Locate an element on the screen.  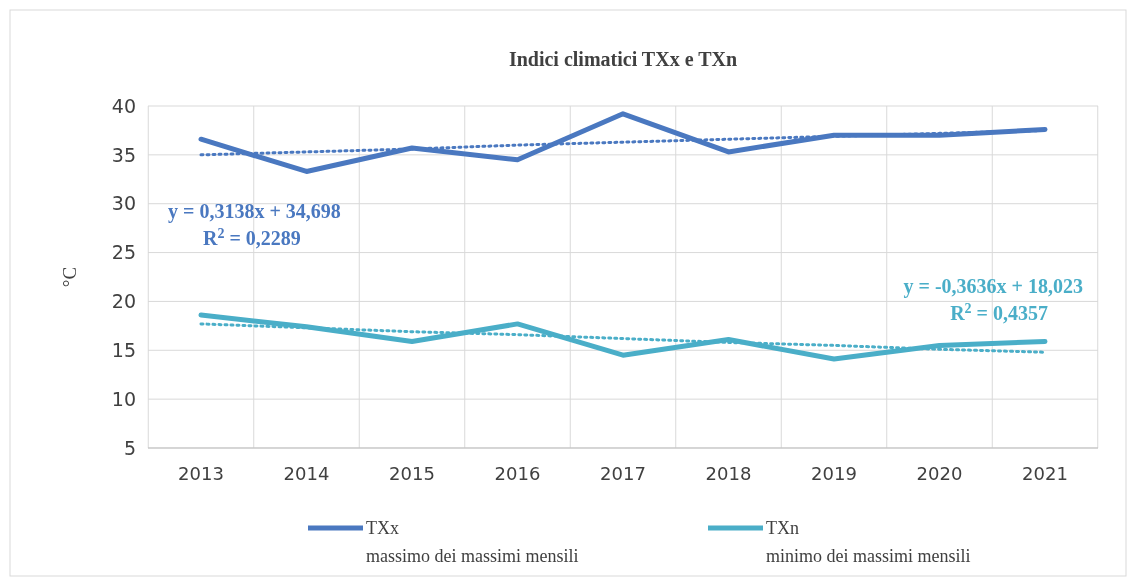
legend-label: TXn minimo dei massimi mensili is located at coordinates (868, 542).